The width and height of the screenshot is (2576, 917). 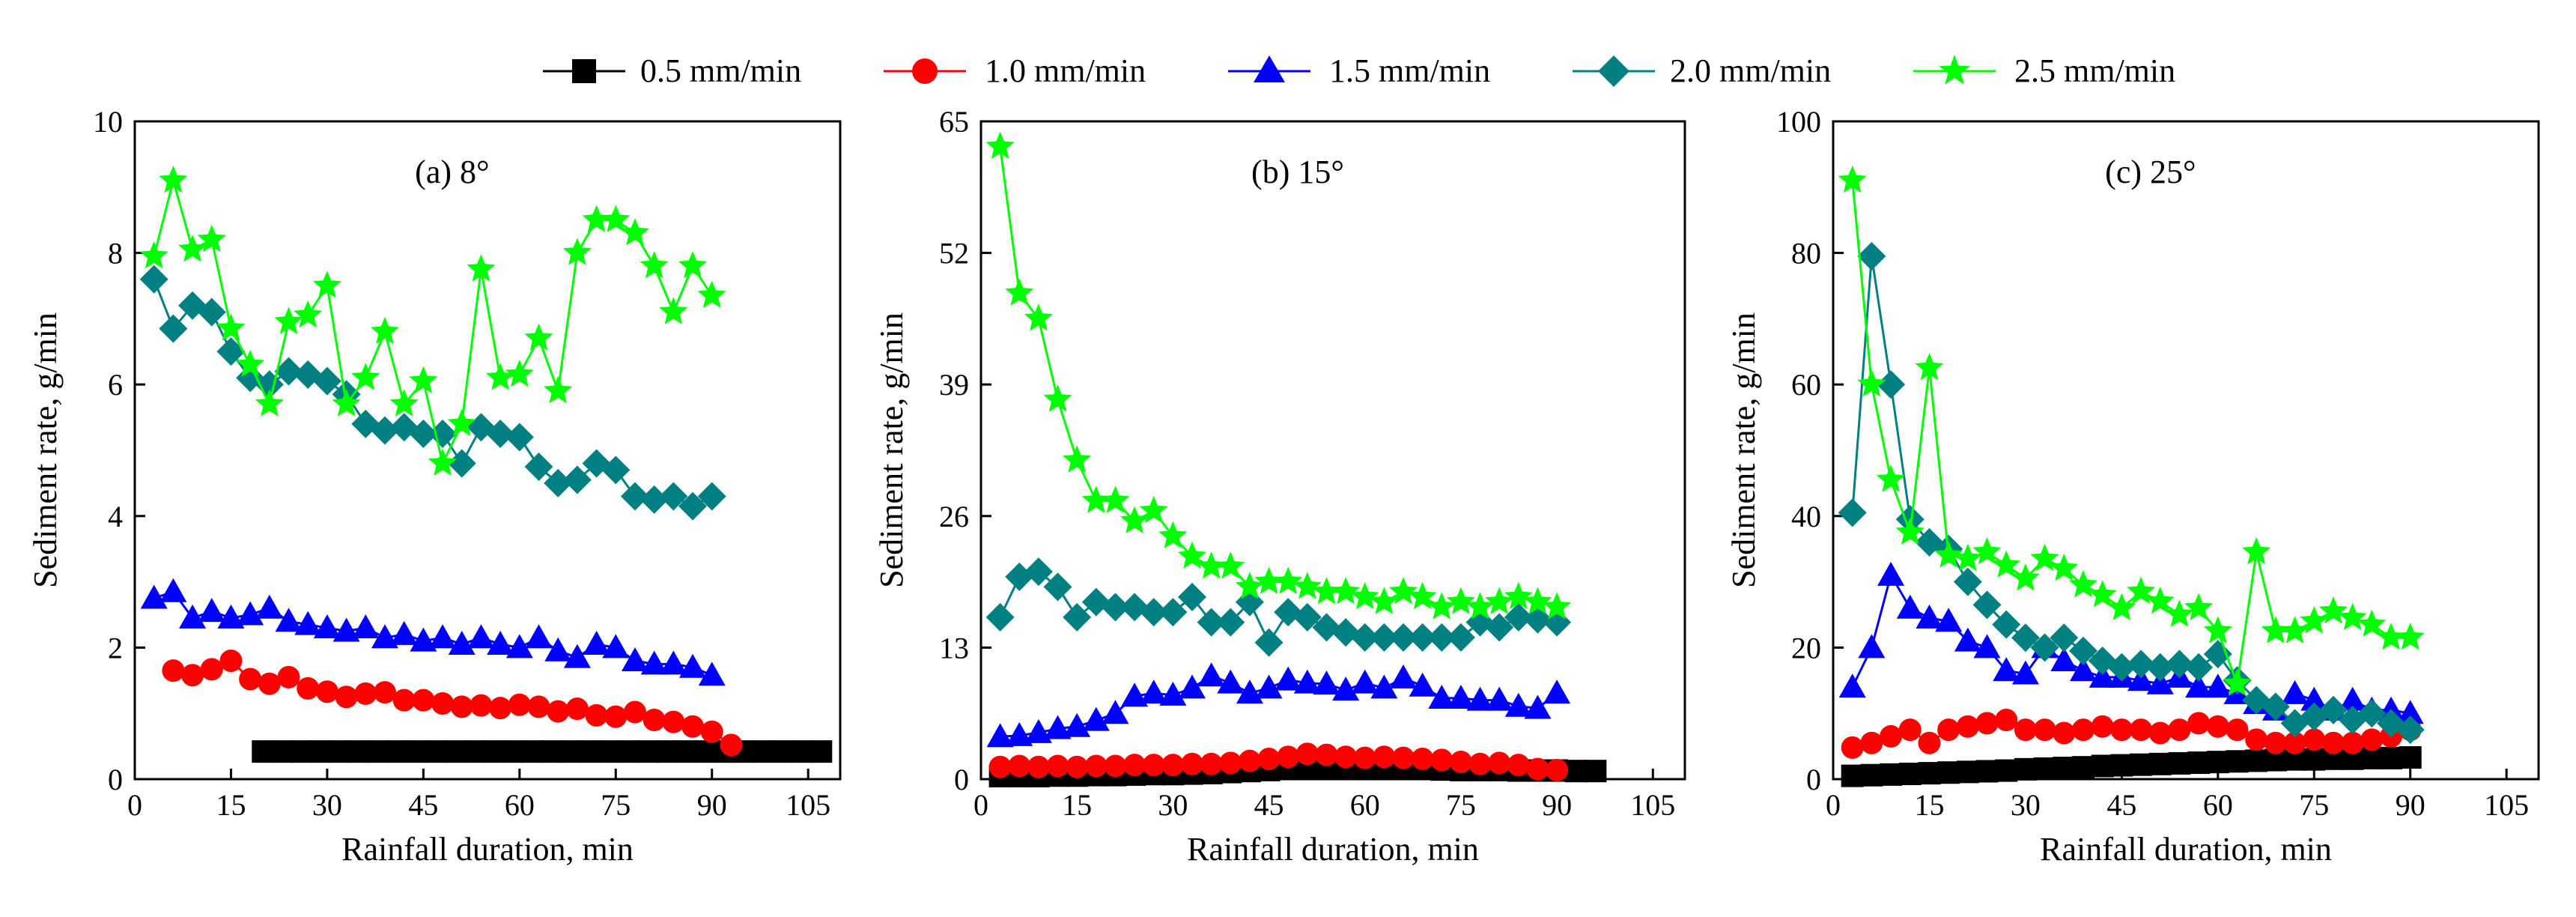 What do you see at coordinates (2044, 70) in the screenshot?
I see `legend-entry-4: 2.5 mm/min` at bounding box center [2044, 70].